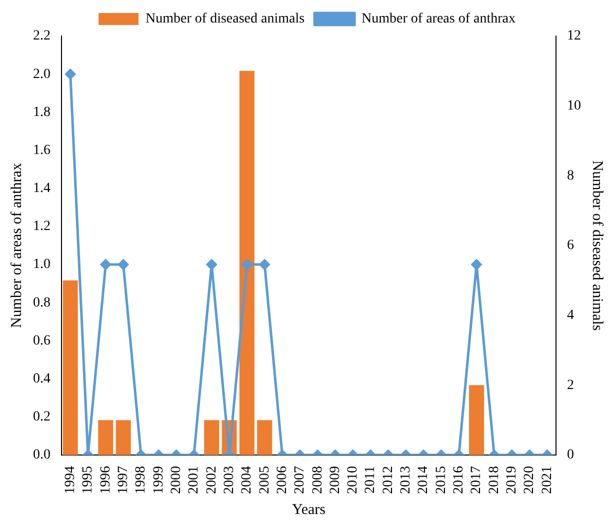  I want to click on y2-tick-label: 2, so click(570, 385).